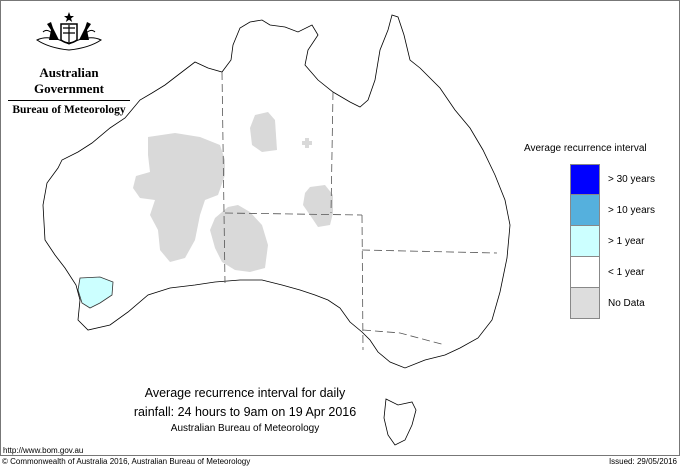  What do you see at coordinates (69, 31) in the screenshot?
I see `coat-of-arms-icon` at bounding box center [69, 31].